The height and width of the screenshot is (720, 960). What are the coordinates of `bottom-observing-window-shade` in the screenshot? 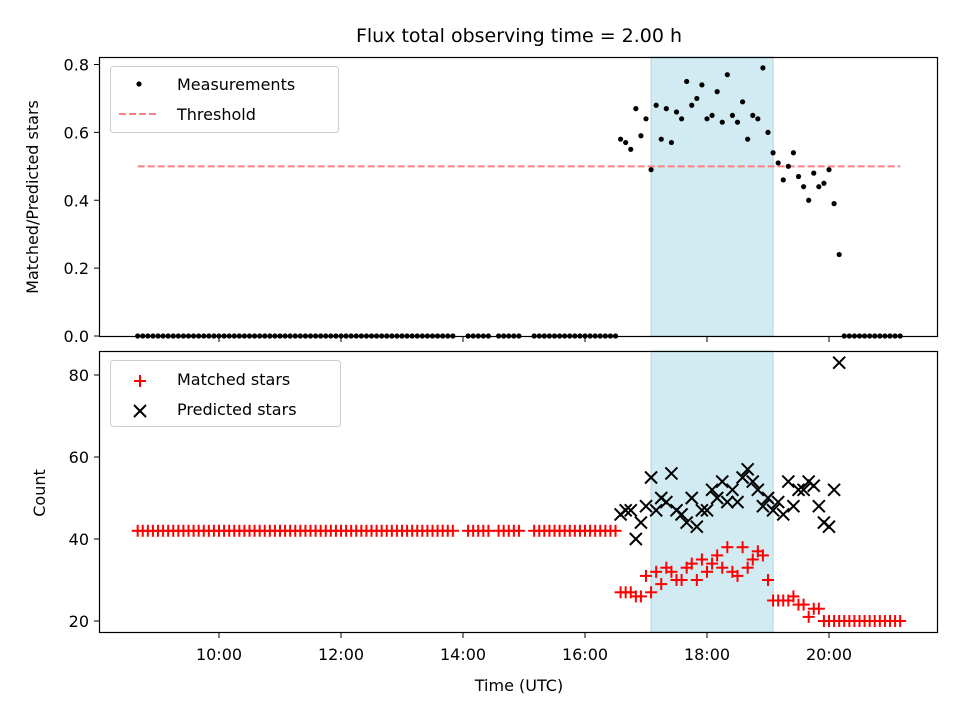 It's located at (712, 491).